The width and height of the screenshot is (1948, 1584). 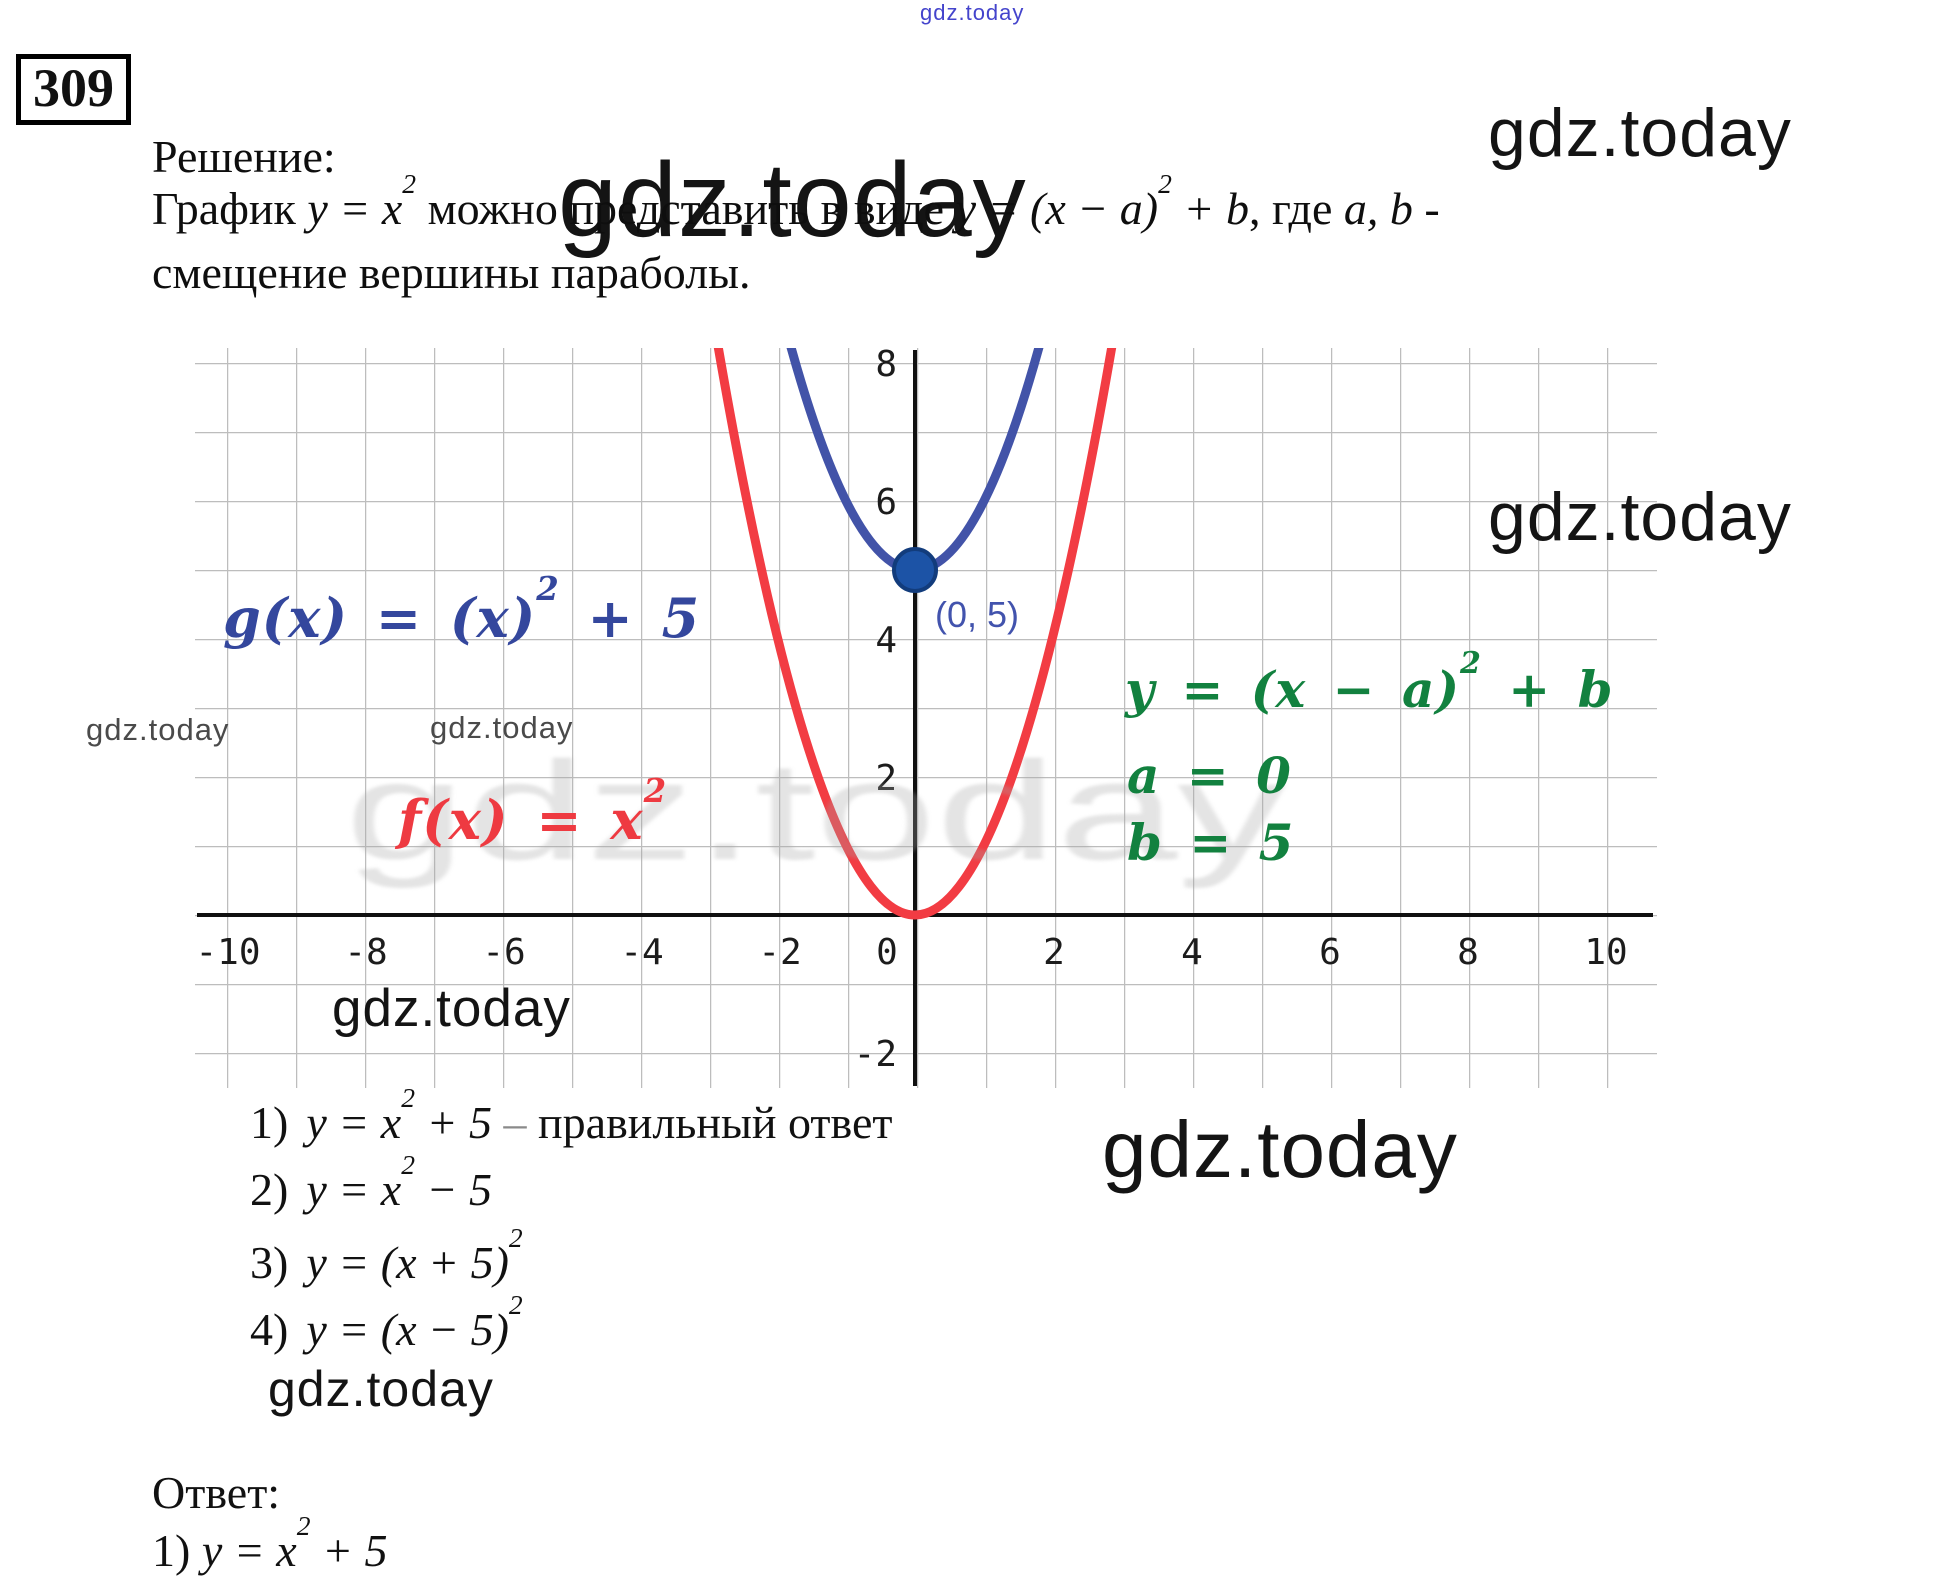 I want to click on intro-text-1: График, so click(x=230, y=208).